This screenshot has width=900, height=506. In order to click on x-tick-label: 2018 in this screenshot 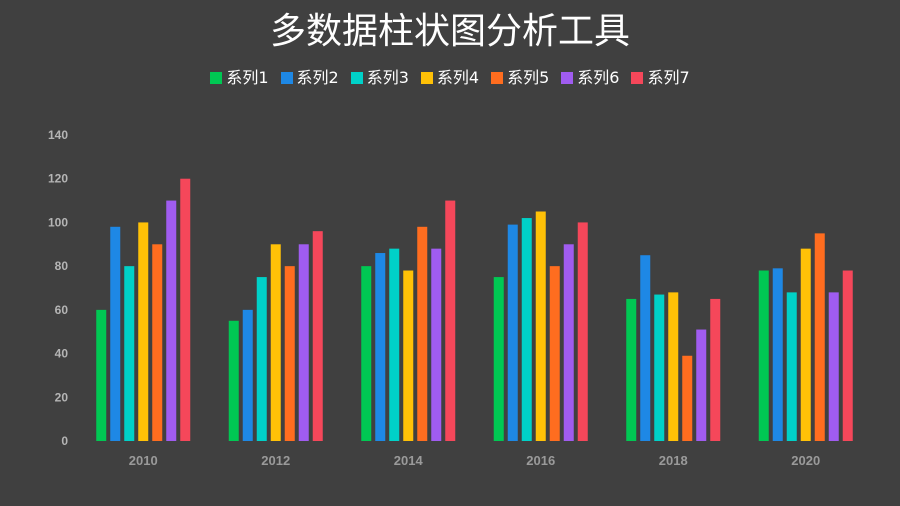, I will do `click(673, 460)`.